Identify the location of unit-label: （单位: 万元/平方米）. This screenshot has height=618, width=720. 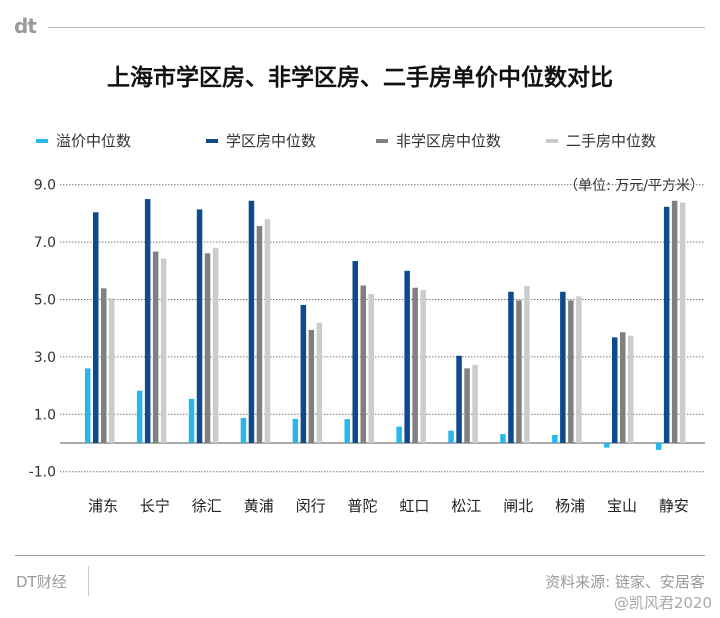
(634, 186).